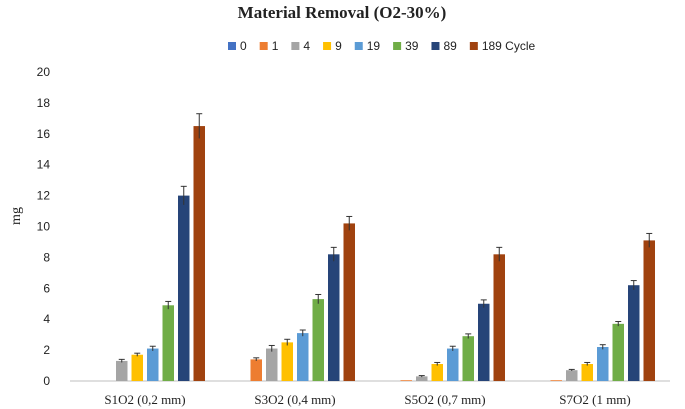 The height and width of the screenshot is (409, 685). Describe the element at coordinates (338, 46) in the screenshot. I see `legend-label: 9` at that location.